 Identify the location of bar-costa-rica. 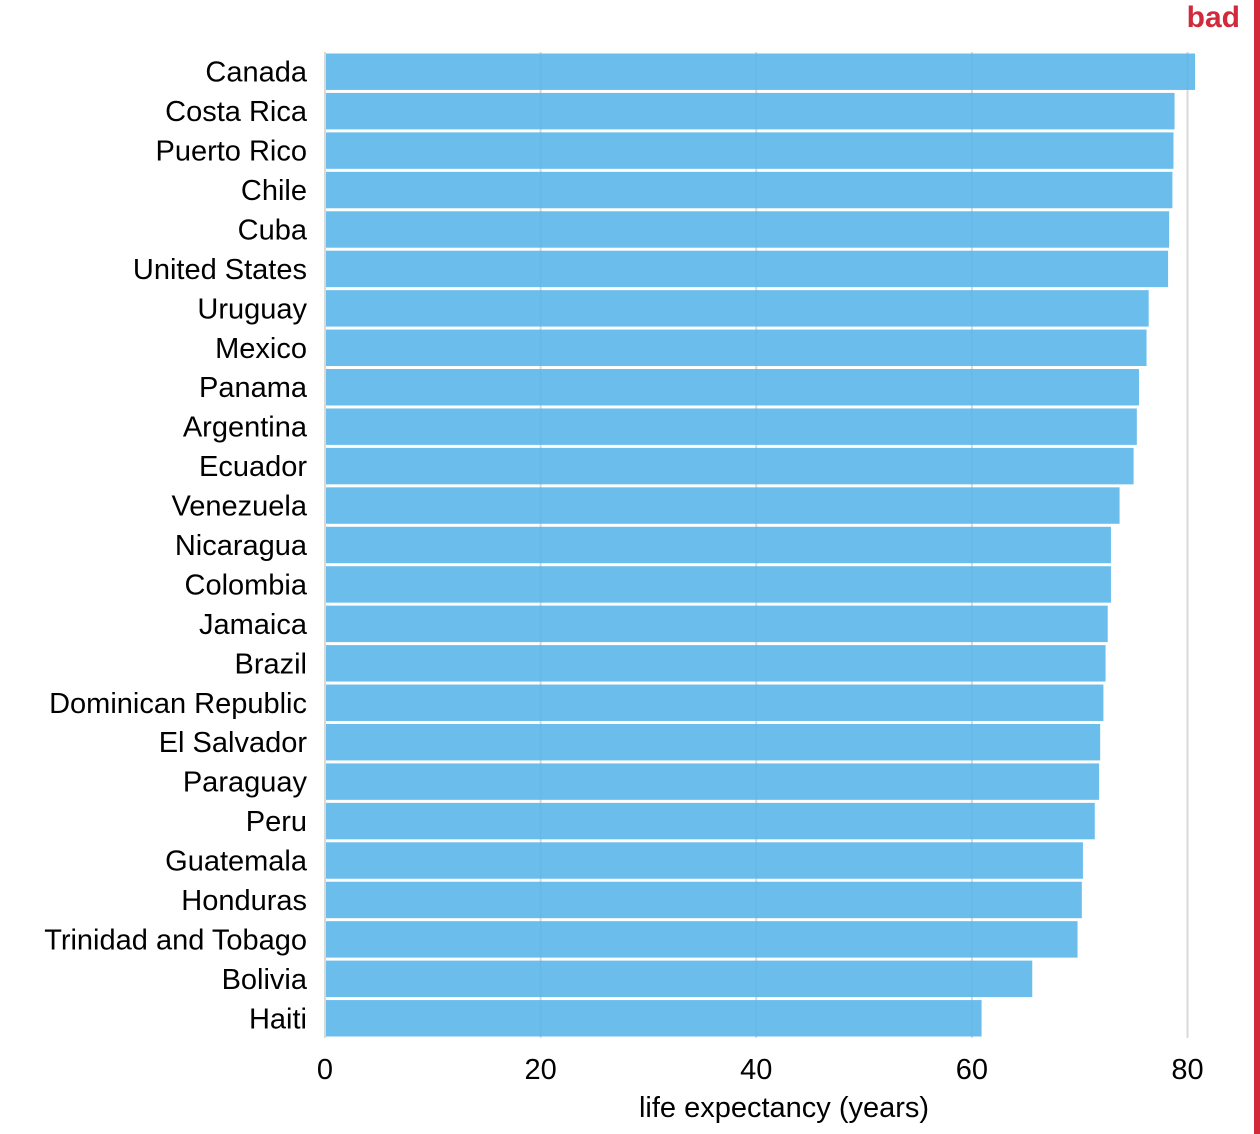
(750, 111).